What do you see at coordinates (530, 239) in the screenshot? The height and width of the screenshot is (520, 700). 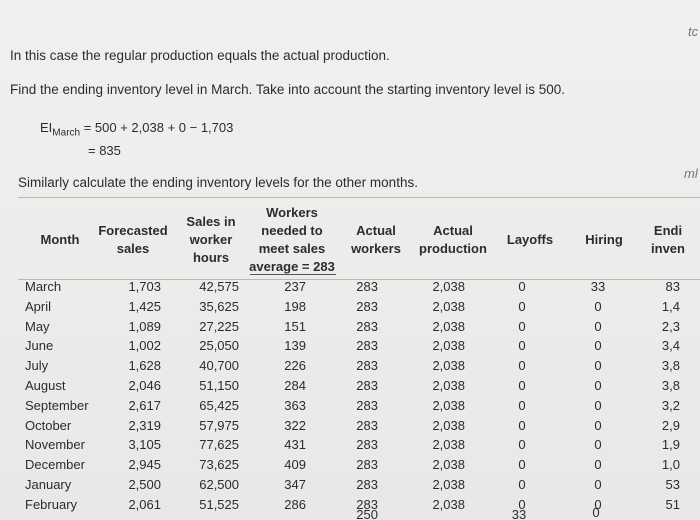 I see `column-header: Layoffs` at bounding box center [530, 239].